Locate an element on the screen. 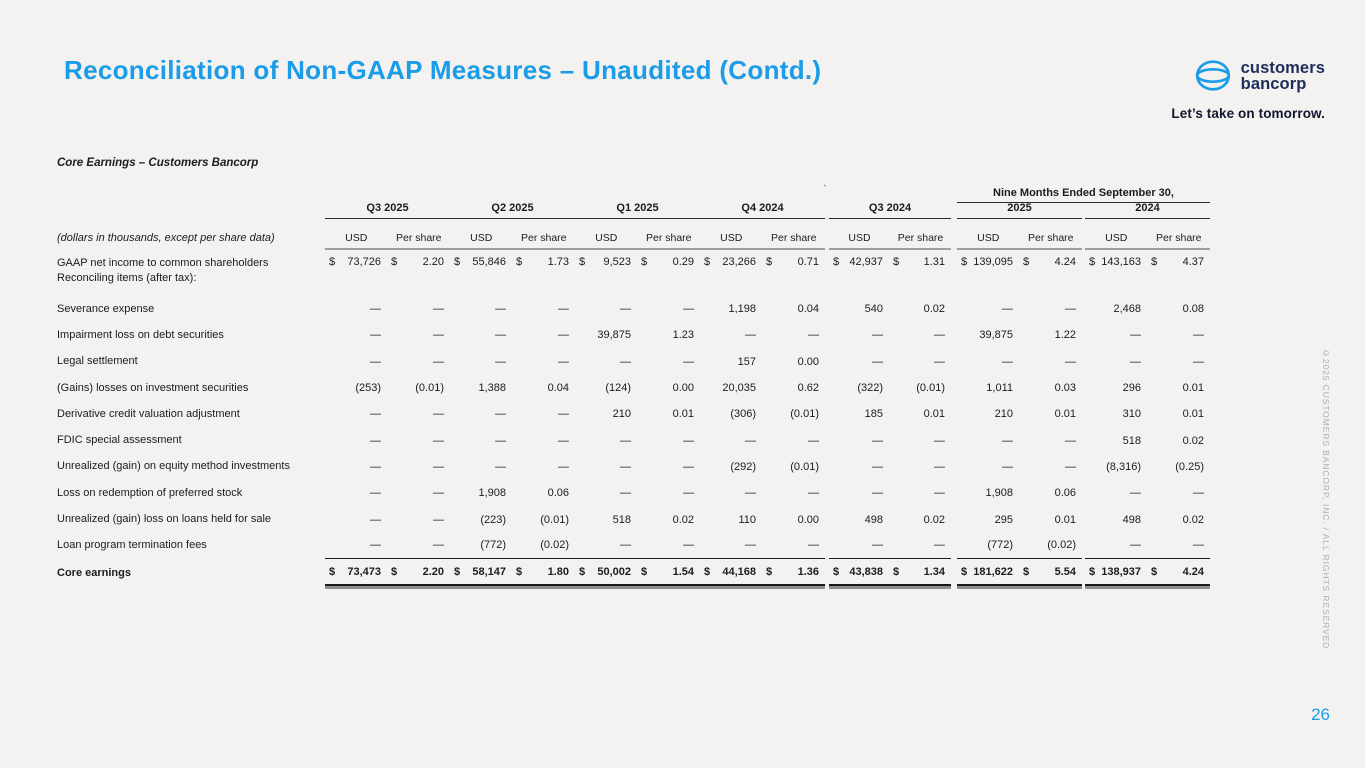 This screenshot has height=768, width=1365. customers-bancorp-logo-icon is located at coordinates (1212, 75).